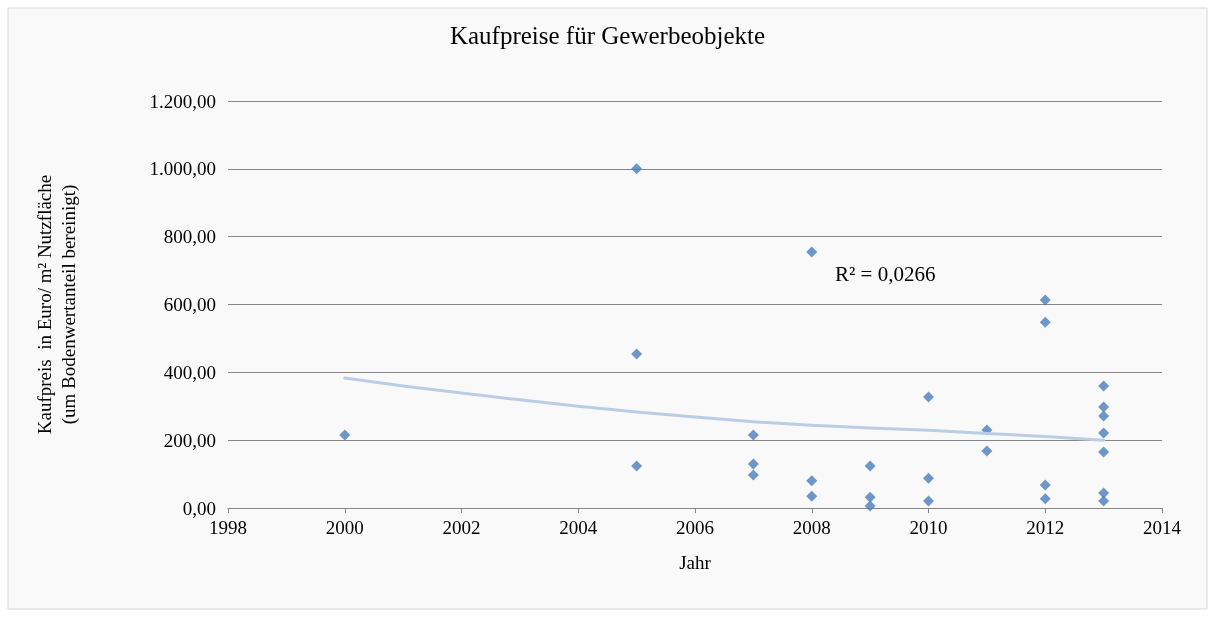 The height and width of the screenshot is (617, 1215). I want to click on x-tick-label: 2014, so click(1162, 527).